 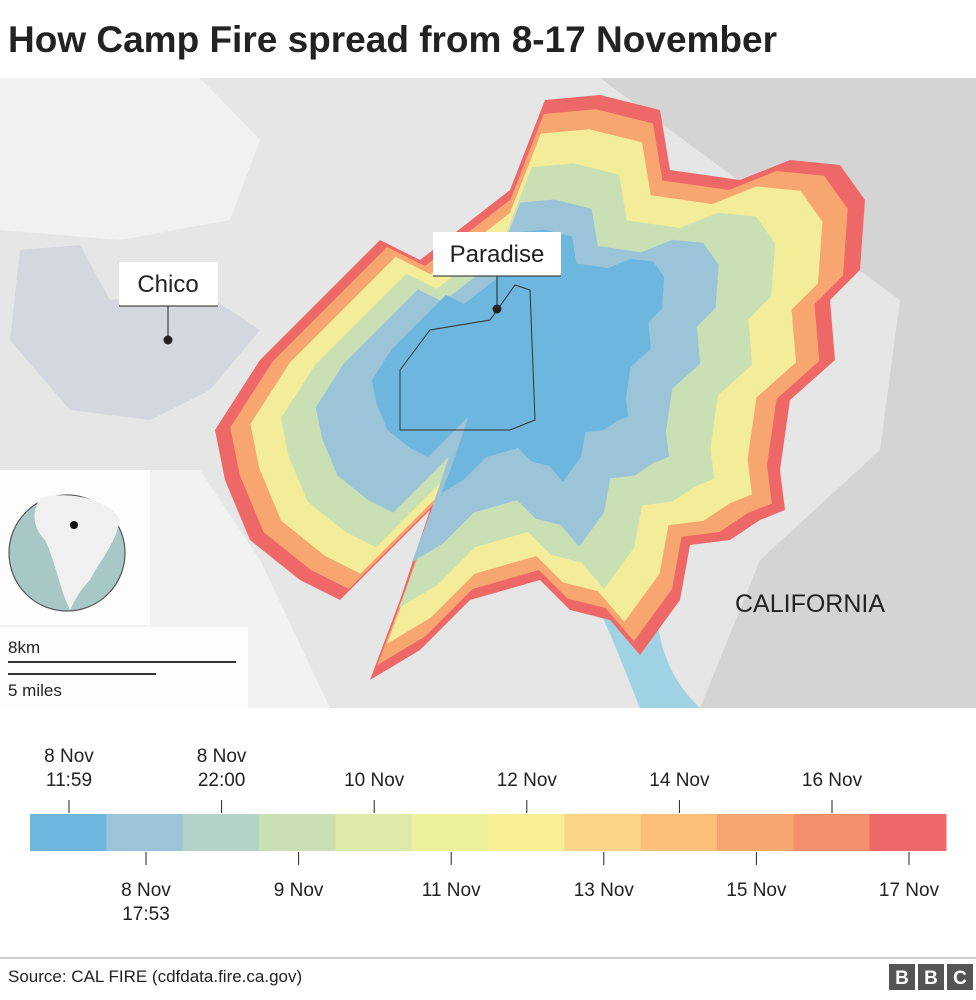 I want to click on chico-label: Chico, so click(x=167, y=284).